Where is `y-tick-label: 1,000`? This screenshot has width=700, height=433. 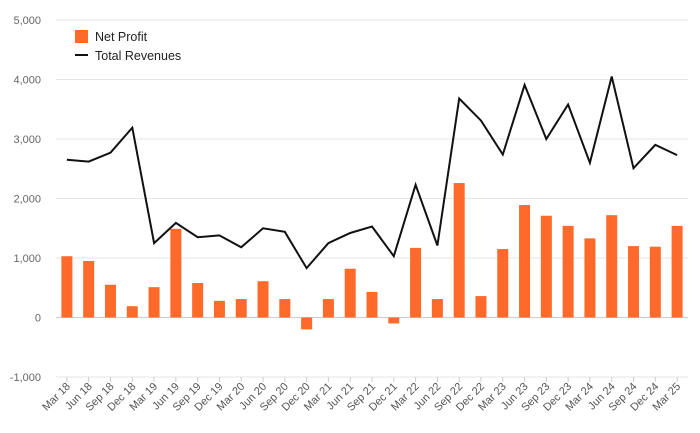 y-tick-label: 1,000 is located at coordinates (27, 259).